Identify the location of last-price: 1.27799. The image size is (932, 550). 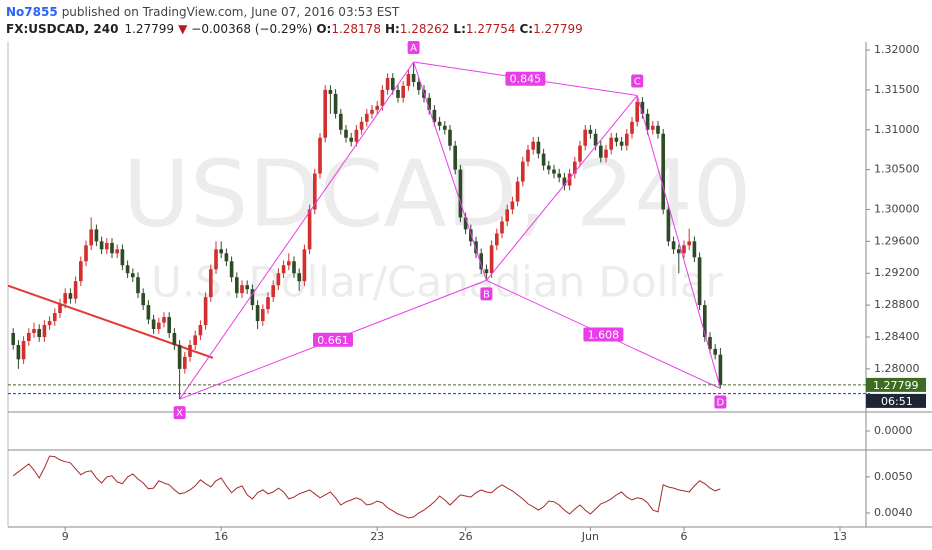
(149, 29).